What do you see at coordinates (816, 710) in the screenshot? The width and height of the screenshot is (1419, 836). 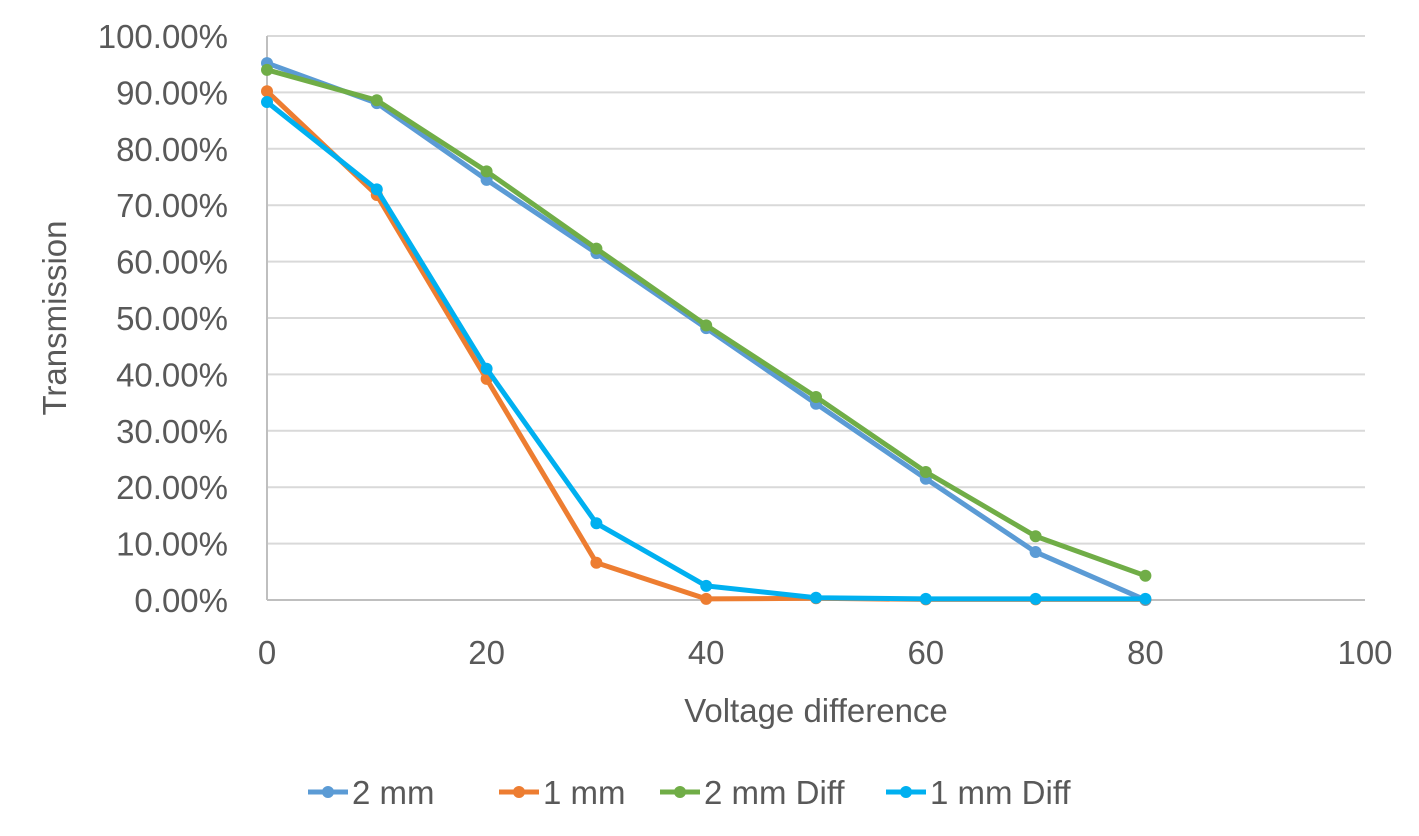 I see `x-axis-title: Voltage difference` at bounding box center [816, 710].